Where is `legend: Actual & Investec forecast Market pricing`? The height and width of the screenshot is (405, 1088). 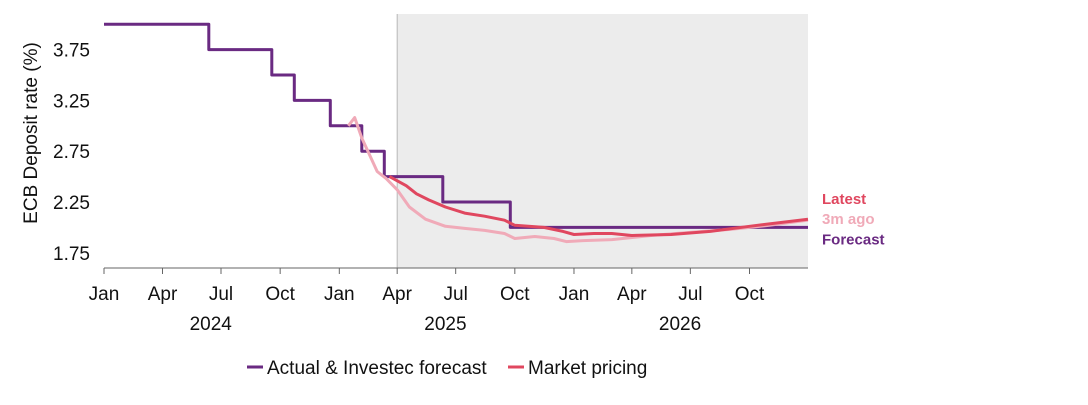 legend: Actual & Investec forecast Market pricing is located at coordinates (447, 368).